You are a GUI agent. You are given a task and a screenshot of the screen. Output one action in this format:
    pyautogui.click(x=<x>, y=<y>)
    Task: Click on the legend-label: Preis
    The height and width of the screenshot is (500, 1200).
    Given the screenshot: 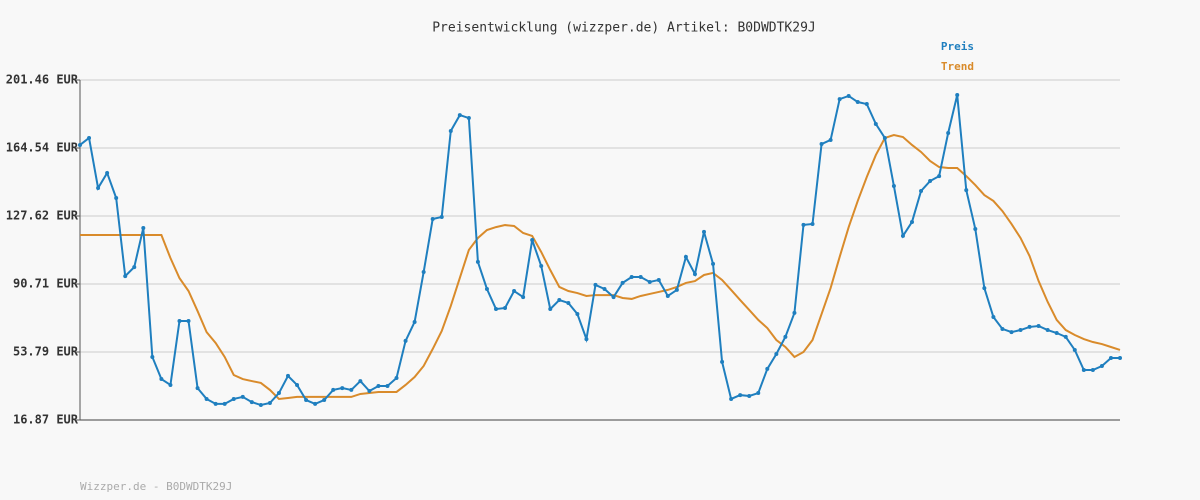 What is the action you would take?
    pyautogui.click(x=957, y=46)
    